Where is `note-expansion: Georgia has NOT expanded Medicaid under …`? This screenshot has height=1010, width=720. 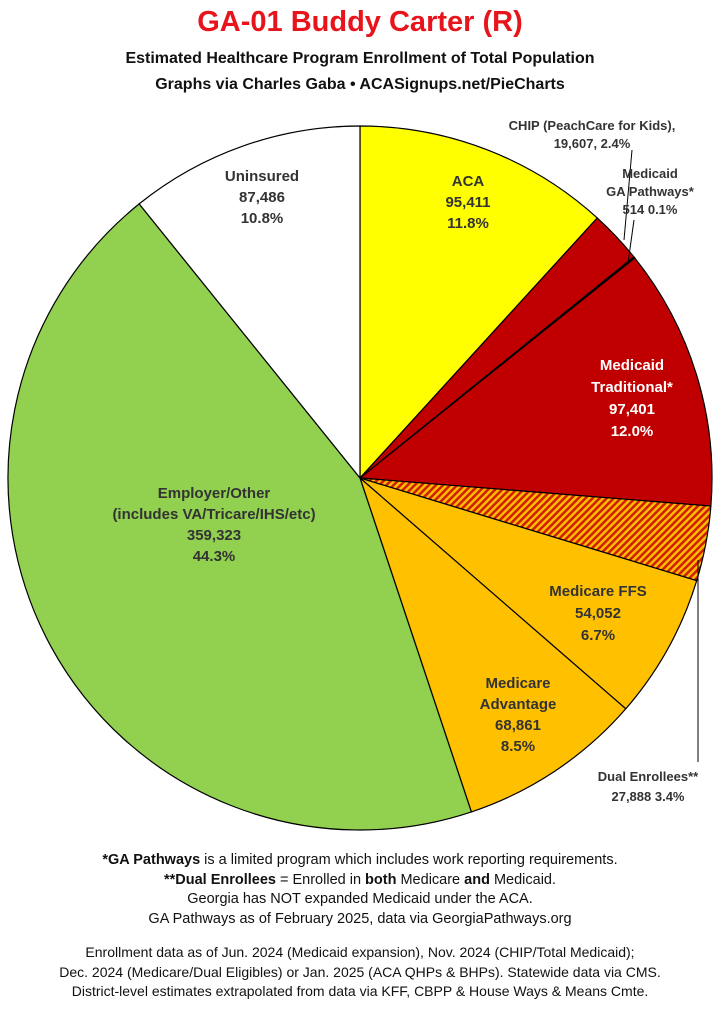
note-expansion: Georgia has NOT expanded Medicaid under … is located at coordinates (360, 899).